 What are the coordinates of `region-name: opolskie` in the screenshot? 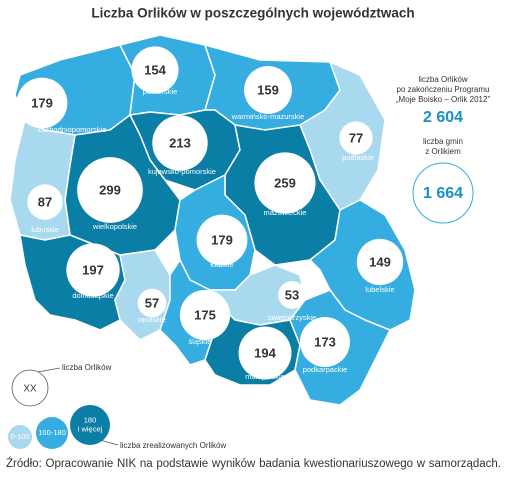 It's located at (152, 319).